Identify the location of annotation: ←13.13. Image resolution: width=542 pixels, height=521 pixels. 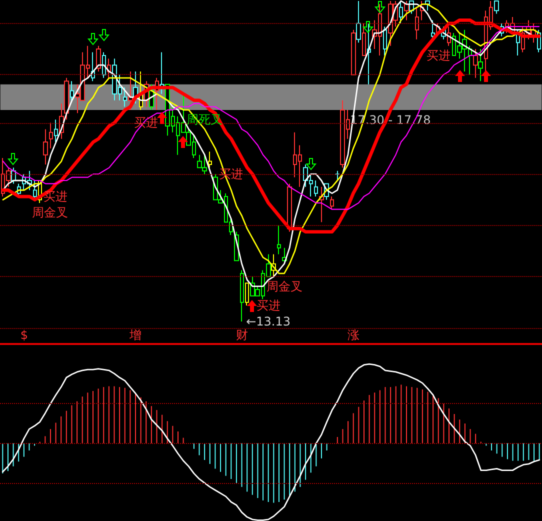
(268, 321).